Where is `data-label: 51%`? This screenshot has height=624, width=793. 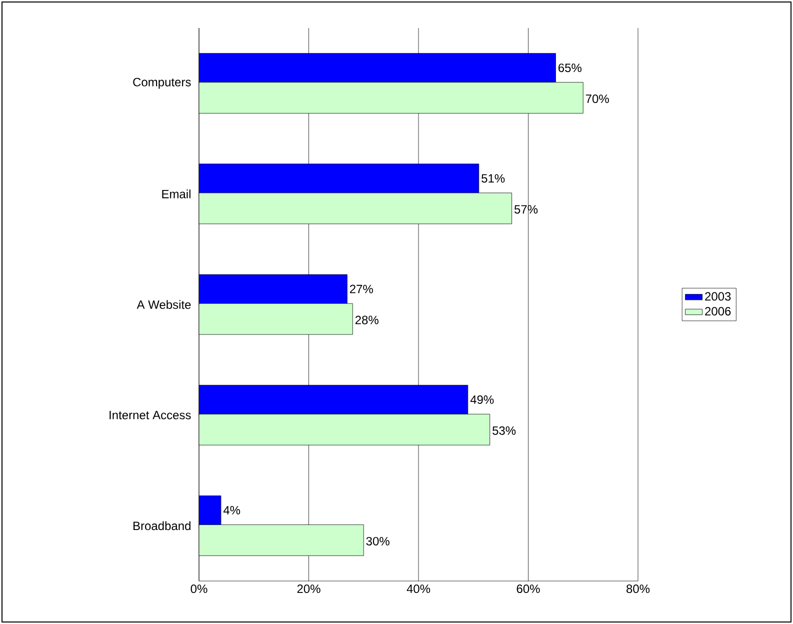 data-label: 51% is located at coordinates (493, 178).